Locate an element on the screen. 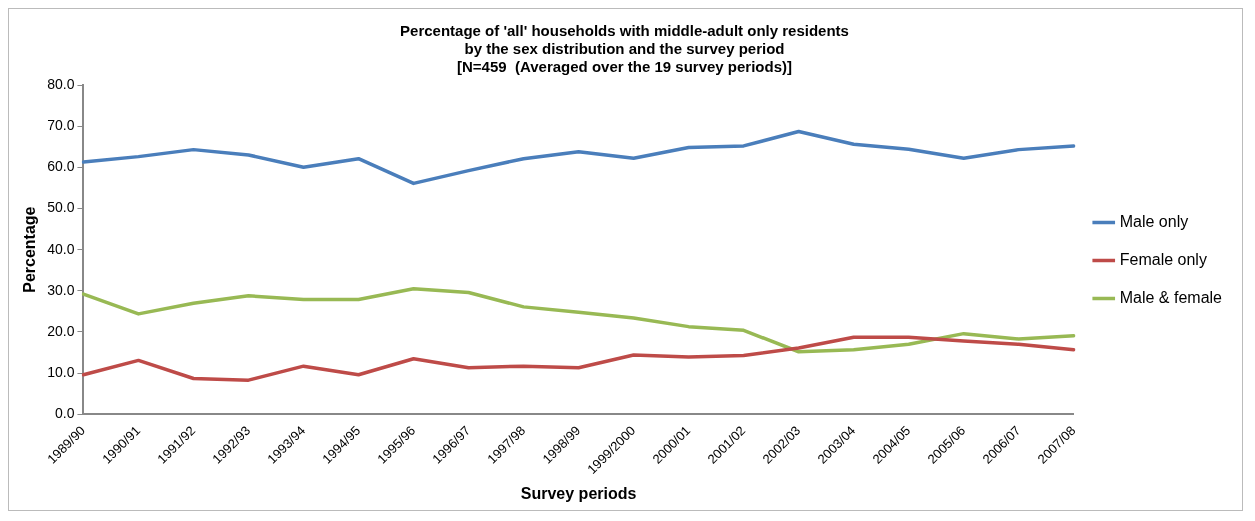 The width and height of the screenshot is (1255, 521). y-tick-label: 60.0 is located at coordinates (61, 166).